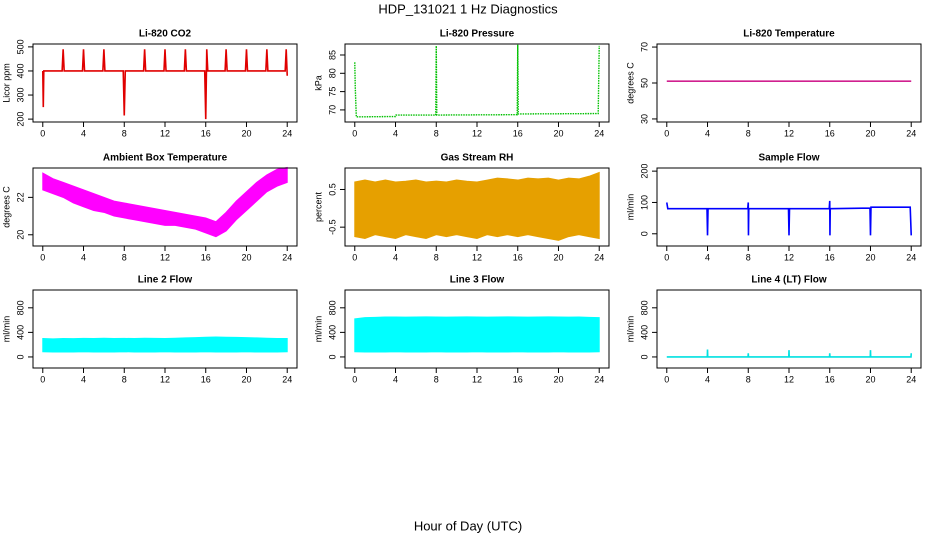 Image resolution: width=936 pixels, height=540 pixels. I want to click on panel-title: Line 4 (LT) Flow, so click(789, 280).